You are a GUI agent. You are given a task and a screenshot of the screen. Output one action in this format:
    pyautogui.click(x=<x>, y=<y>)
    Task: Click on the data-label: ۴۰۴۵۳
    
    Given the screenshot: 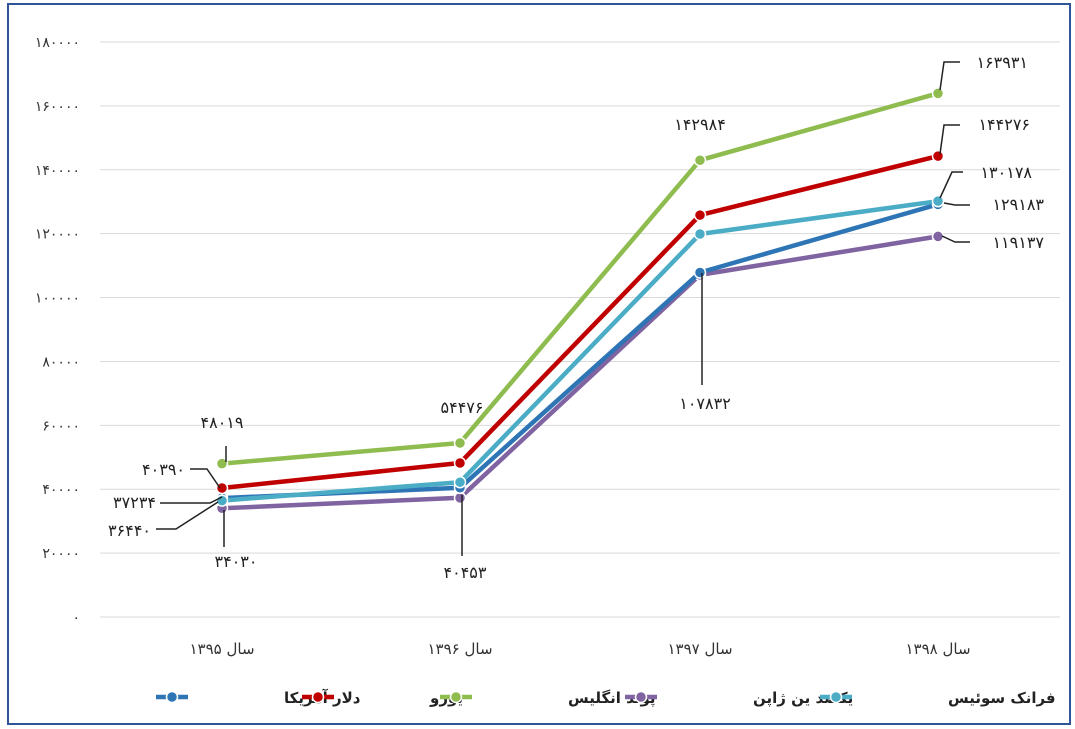 What is the action you would take?
    pyautogui.click(x=465, y=572)
    